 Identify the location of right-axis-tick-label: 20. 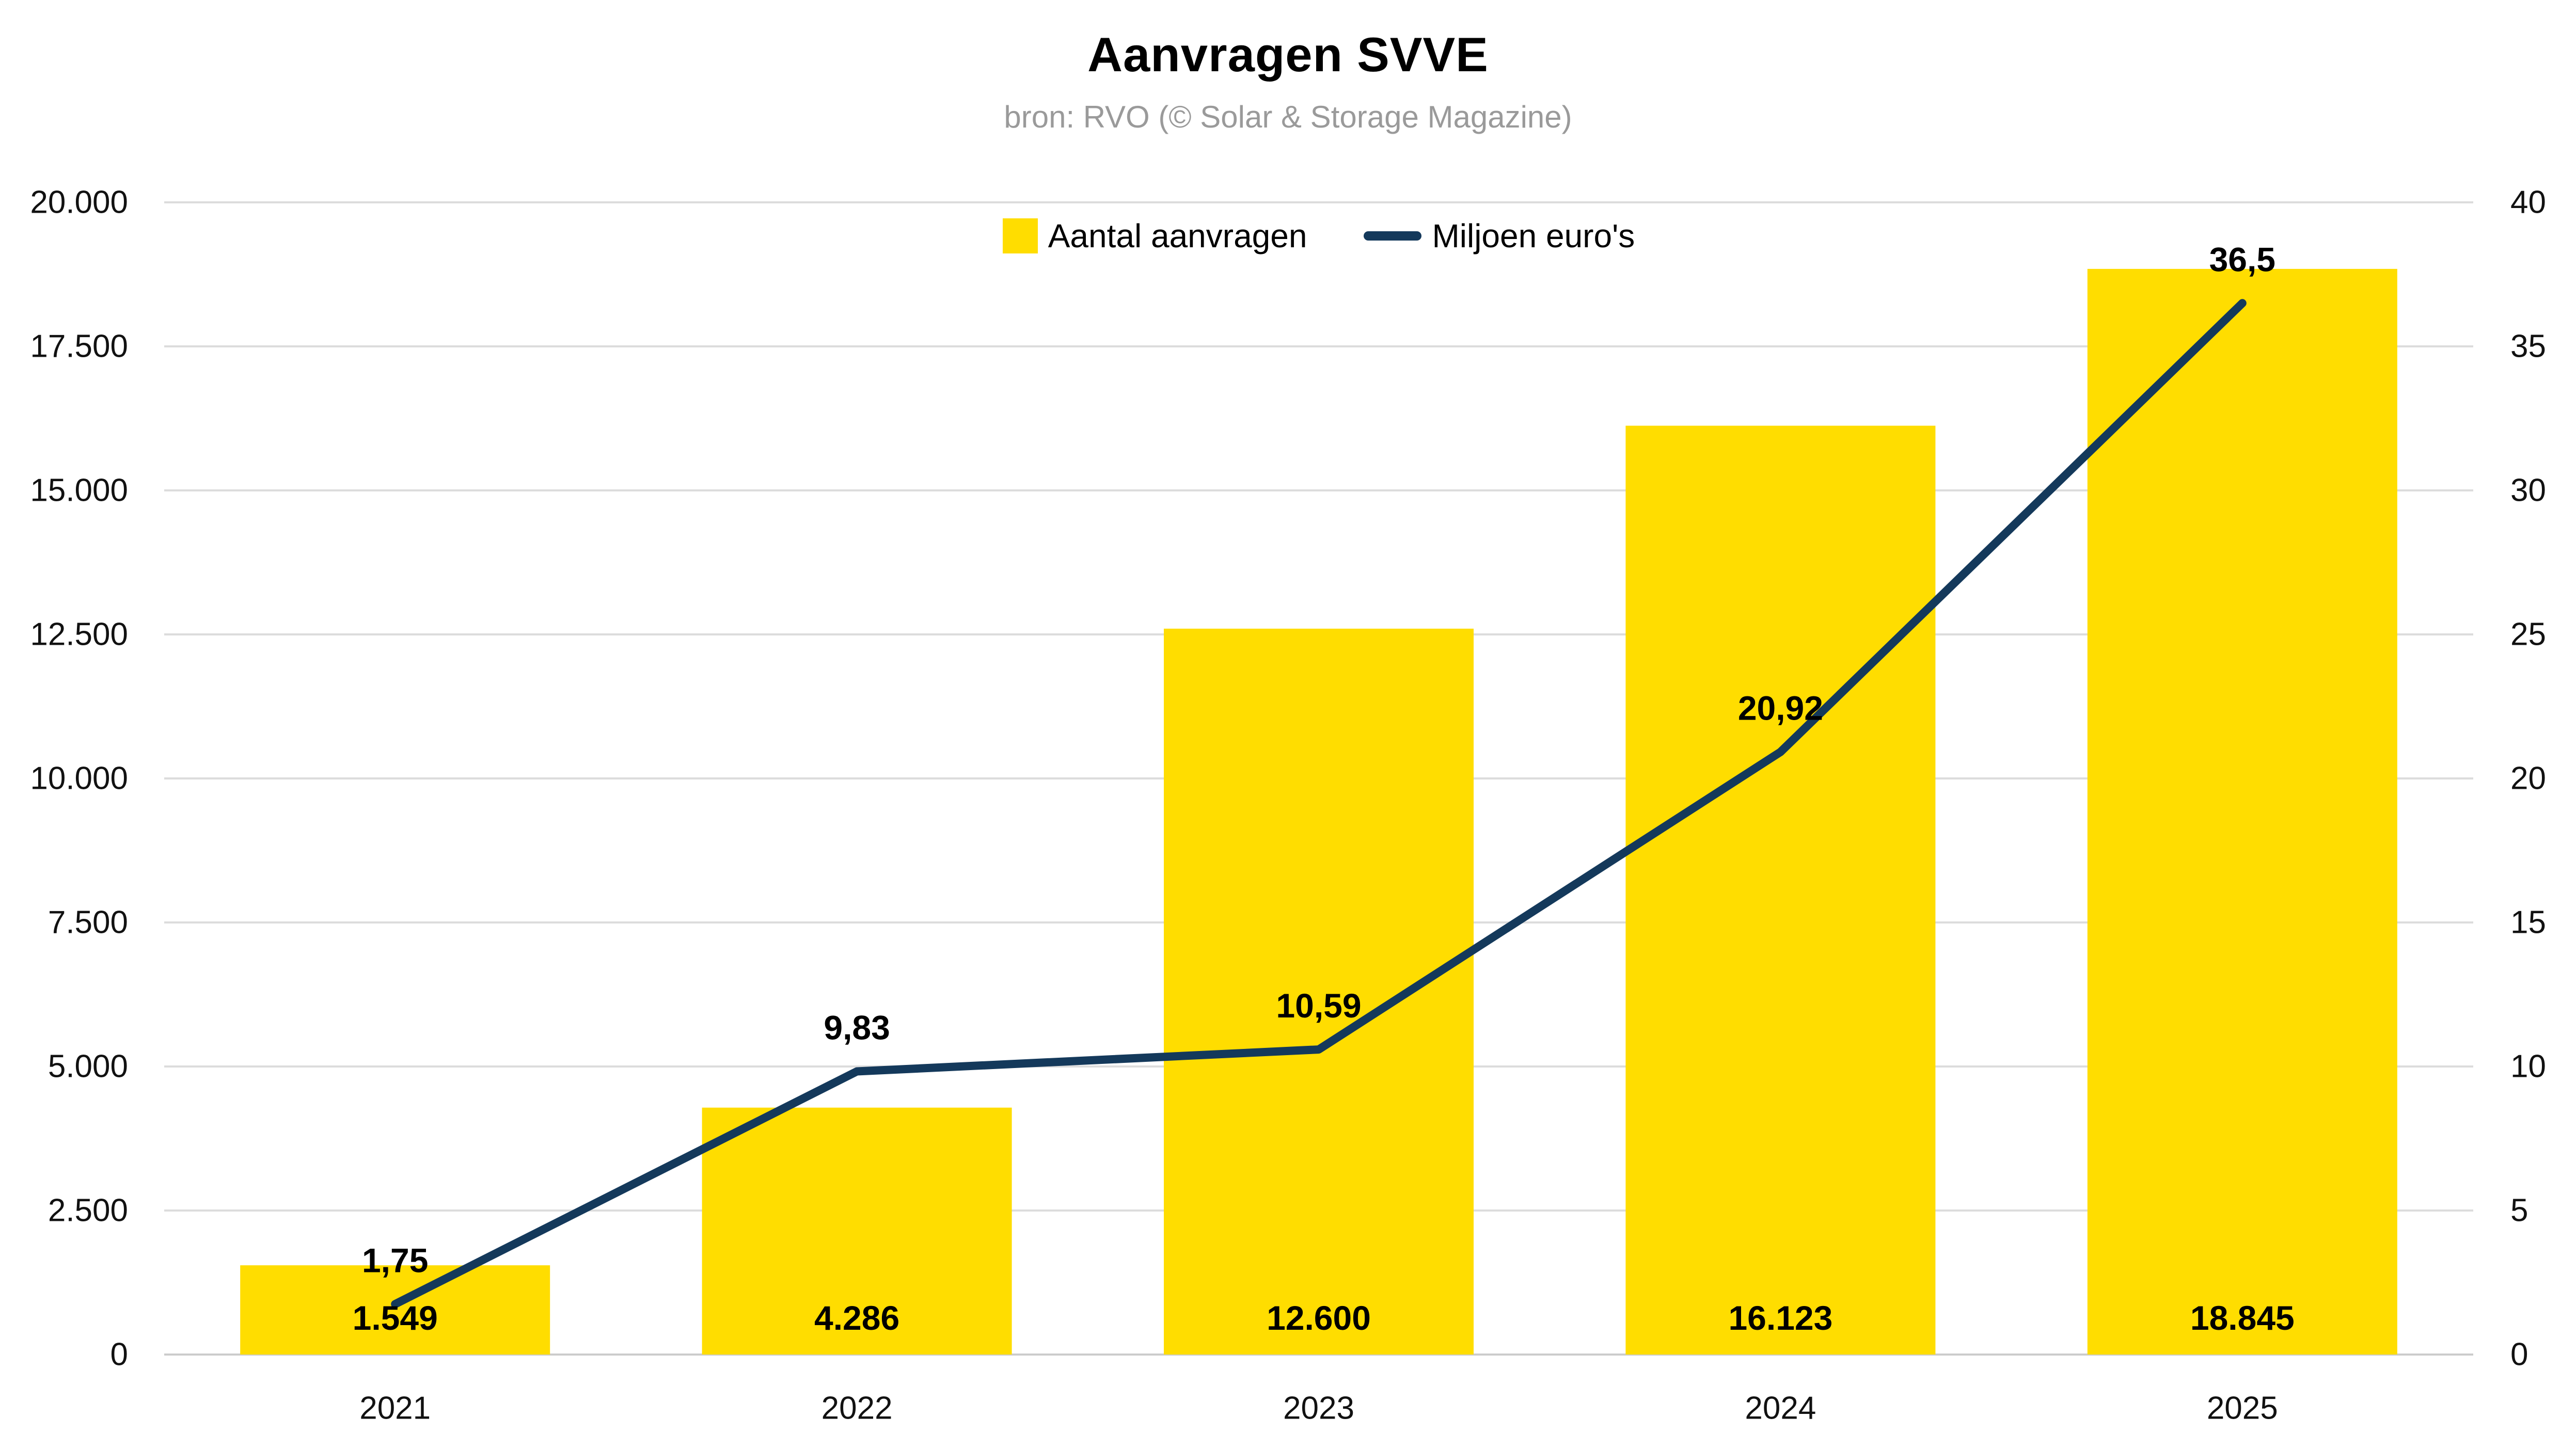
(2528, 779).